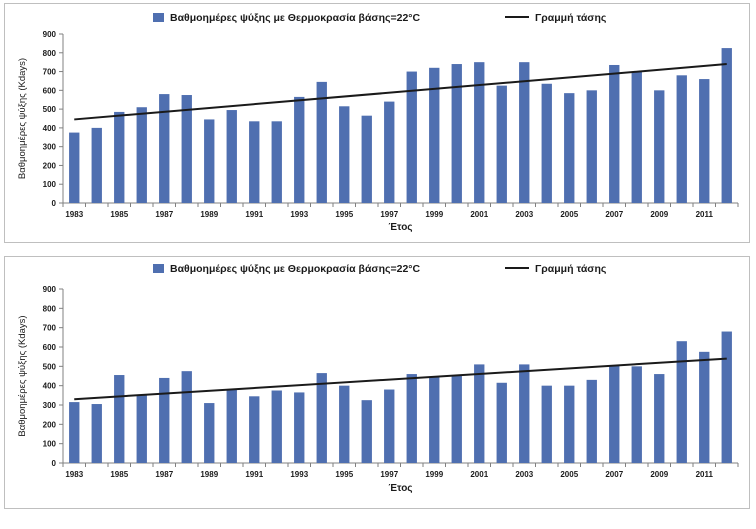 The width and height of the screenshot is (756, 529). I want to click on bar-1998, so click(411, 137).